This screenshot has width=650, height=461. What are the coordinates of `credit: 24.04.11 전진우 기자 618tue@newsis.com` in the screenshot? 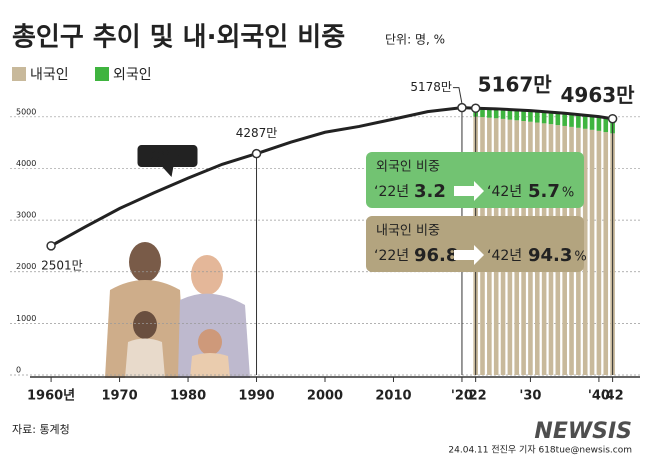 It's located at (540, 450).